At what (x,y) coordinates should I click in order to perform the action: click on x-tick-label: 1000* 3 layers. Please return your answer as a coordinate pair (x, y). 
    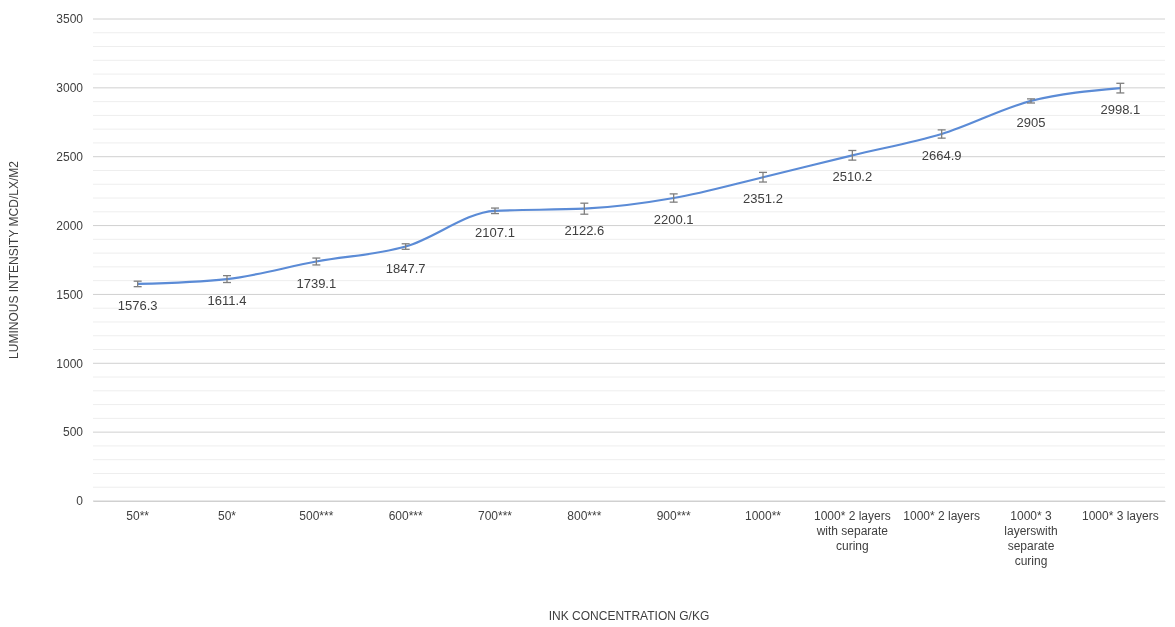
    Looking at the image, I should click on (1120, 515).